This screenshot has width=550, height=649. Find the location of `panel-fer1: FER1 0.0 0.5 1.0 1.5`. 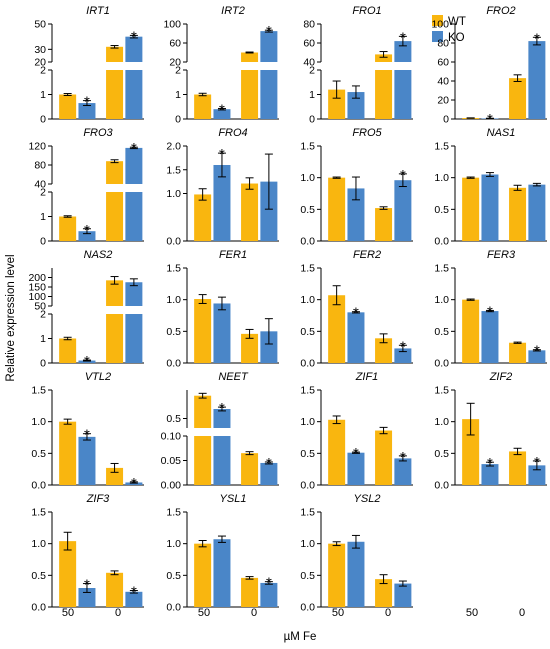

panel-fer1: FER1 0.0 0.5 1.0 1.5 is located at coordinates (222, 309).